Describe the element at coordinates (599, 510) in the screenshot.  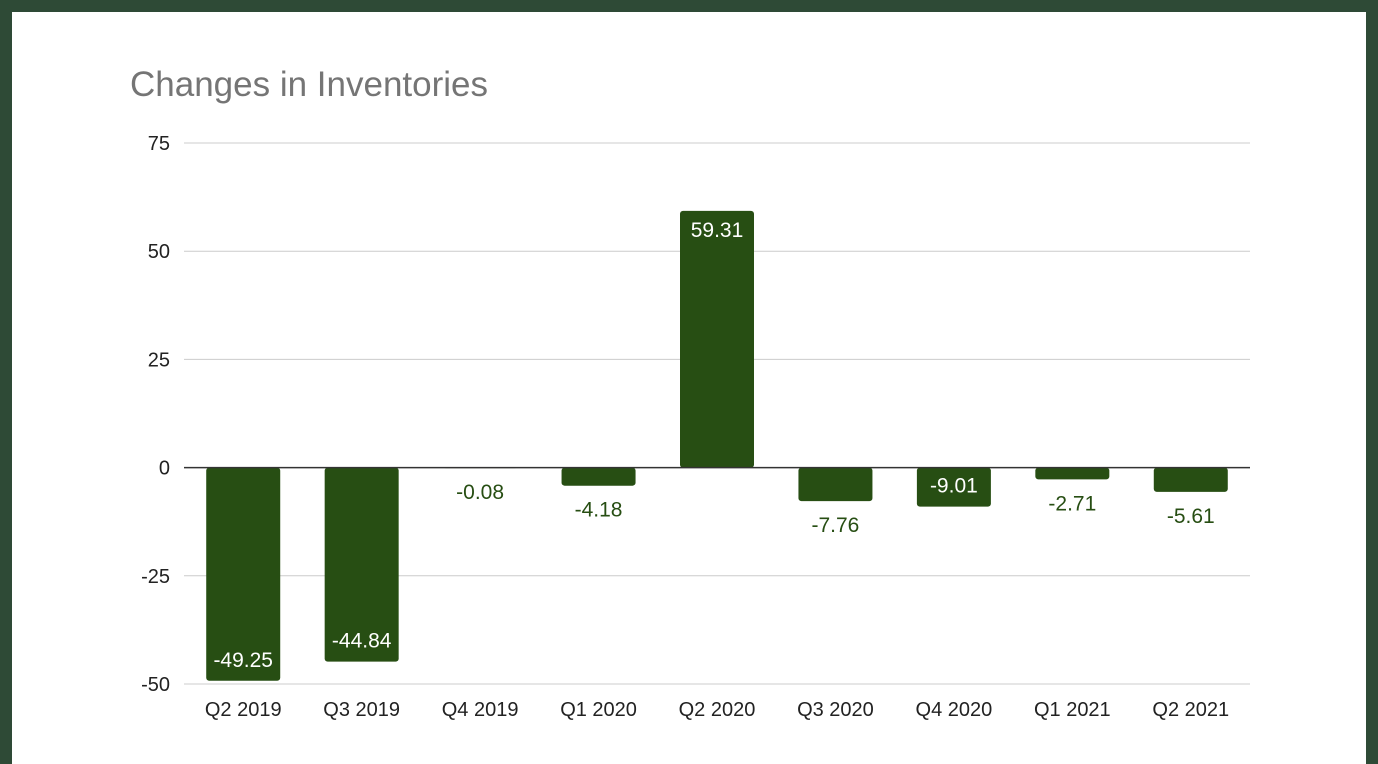
I see `data-label: -4.18` at that location.